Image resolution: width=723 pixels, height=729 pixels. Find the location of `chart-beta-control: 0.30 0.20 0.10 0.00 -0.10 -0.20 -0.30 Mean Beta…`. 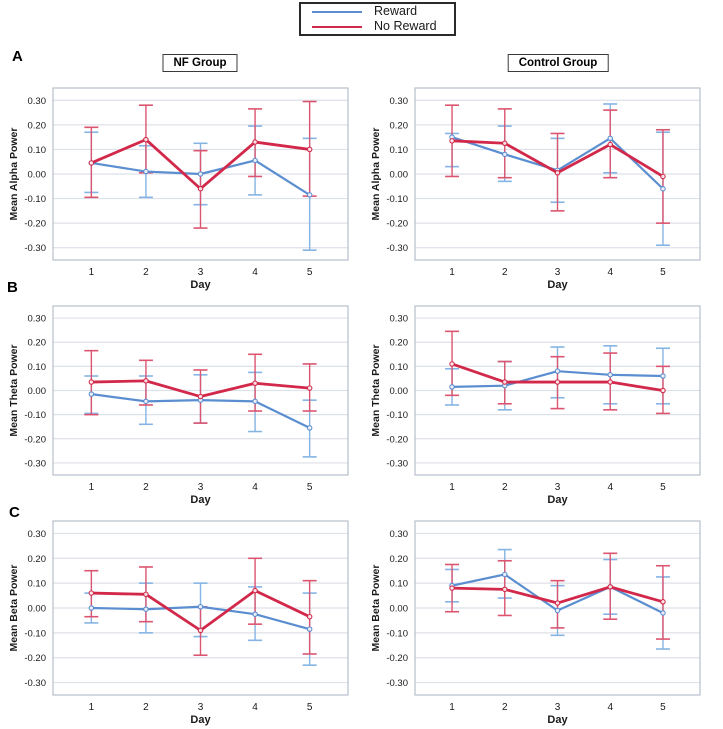

chart-beta-control: 0.30 0.20 0.10 0.00 -0.10 -0.20 -0.30 Mean Beta… is located at coordinates (535, 623).